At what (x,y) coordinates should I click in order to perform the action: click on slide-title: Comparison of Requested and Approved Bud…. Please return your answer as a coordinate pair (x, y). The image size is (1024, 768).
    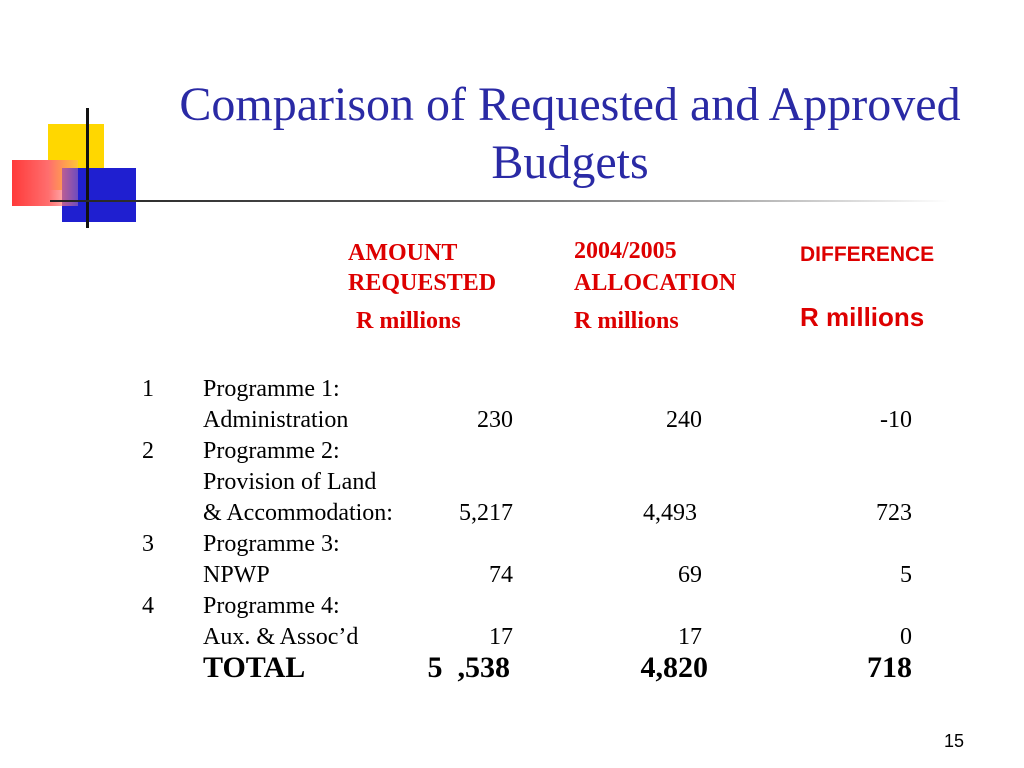
    Looking at the image, I should click on (570, 133).